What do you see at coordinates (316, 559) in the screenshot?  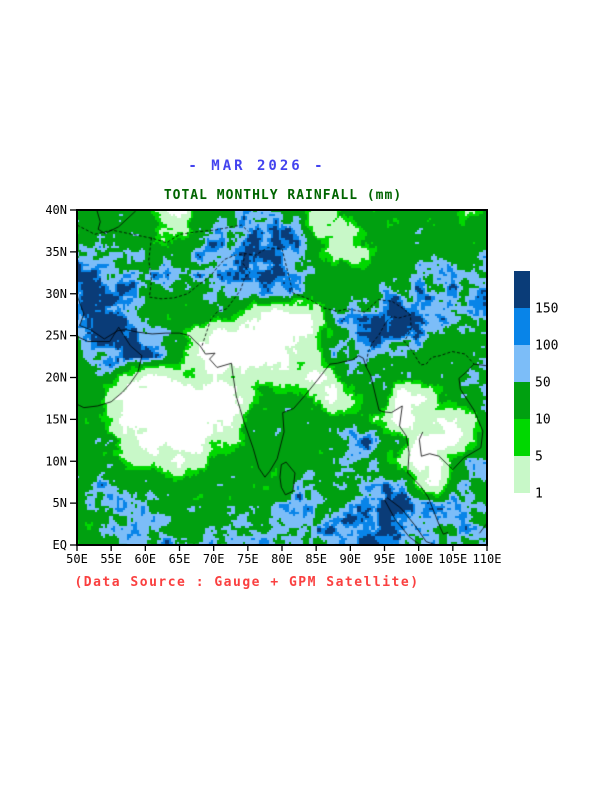 I see `x-tick-label-85E: 85E` at bounding box center [316, 559].